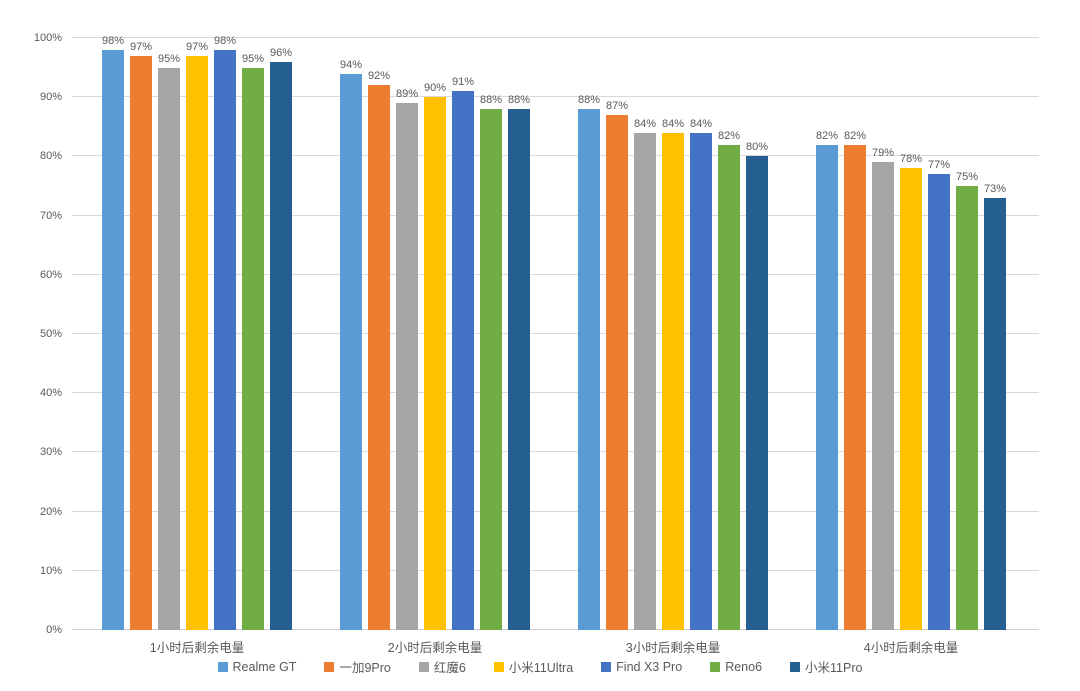 The image size is (1080, 691). I want to click on bar-value-label: 87%, so click(617, 105).